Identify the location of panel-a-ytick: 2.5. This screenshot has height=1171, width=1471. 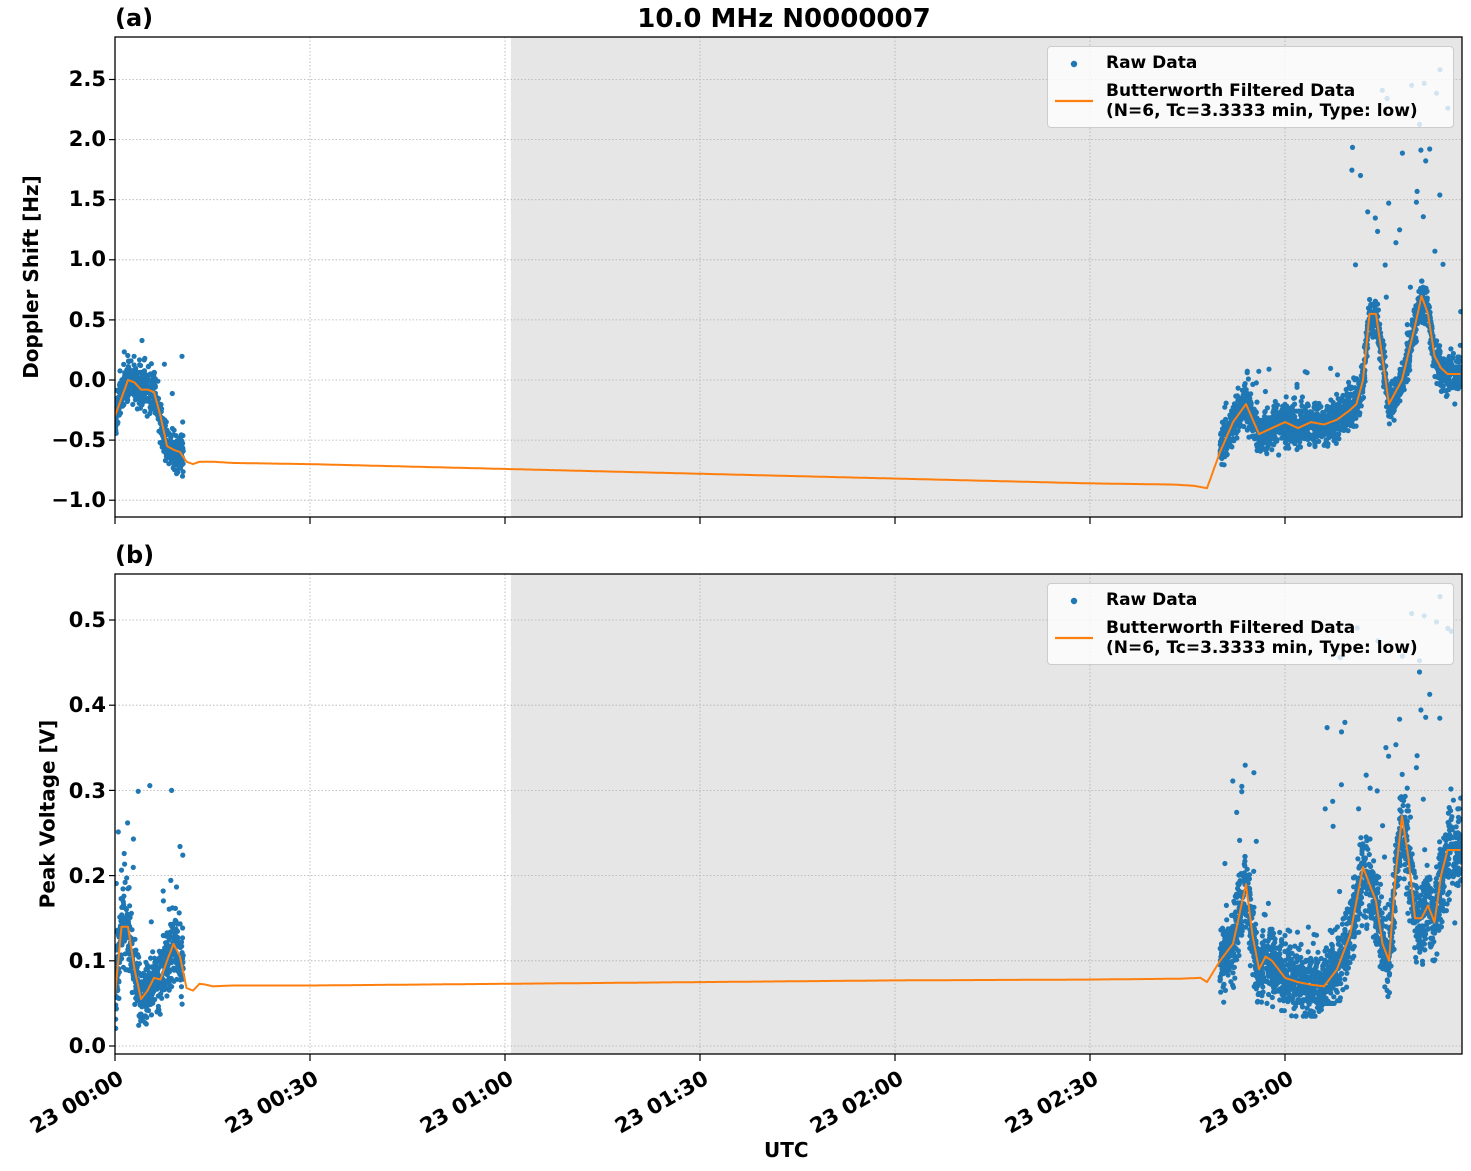
(87, 79).